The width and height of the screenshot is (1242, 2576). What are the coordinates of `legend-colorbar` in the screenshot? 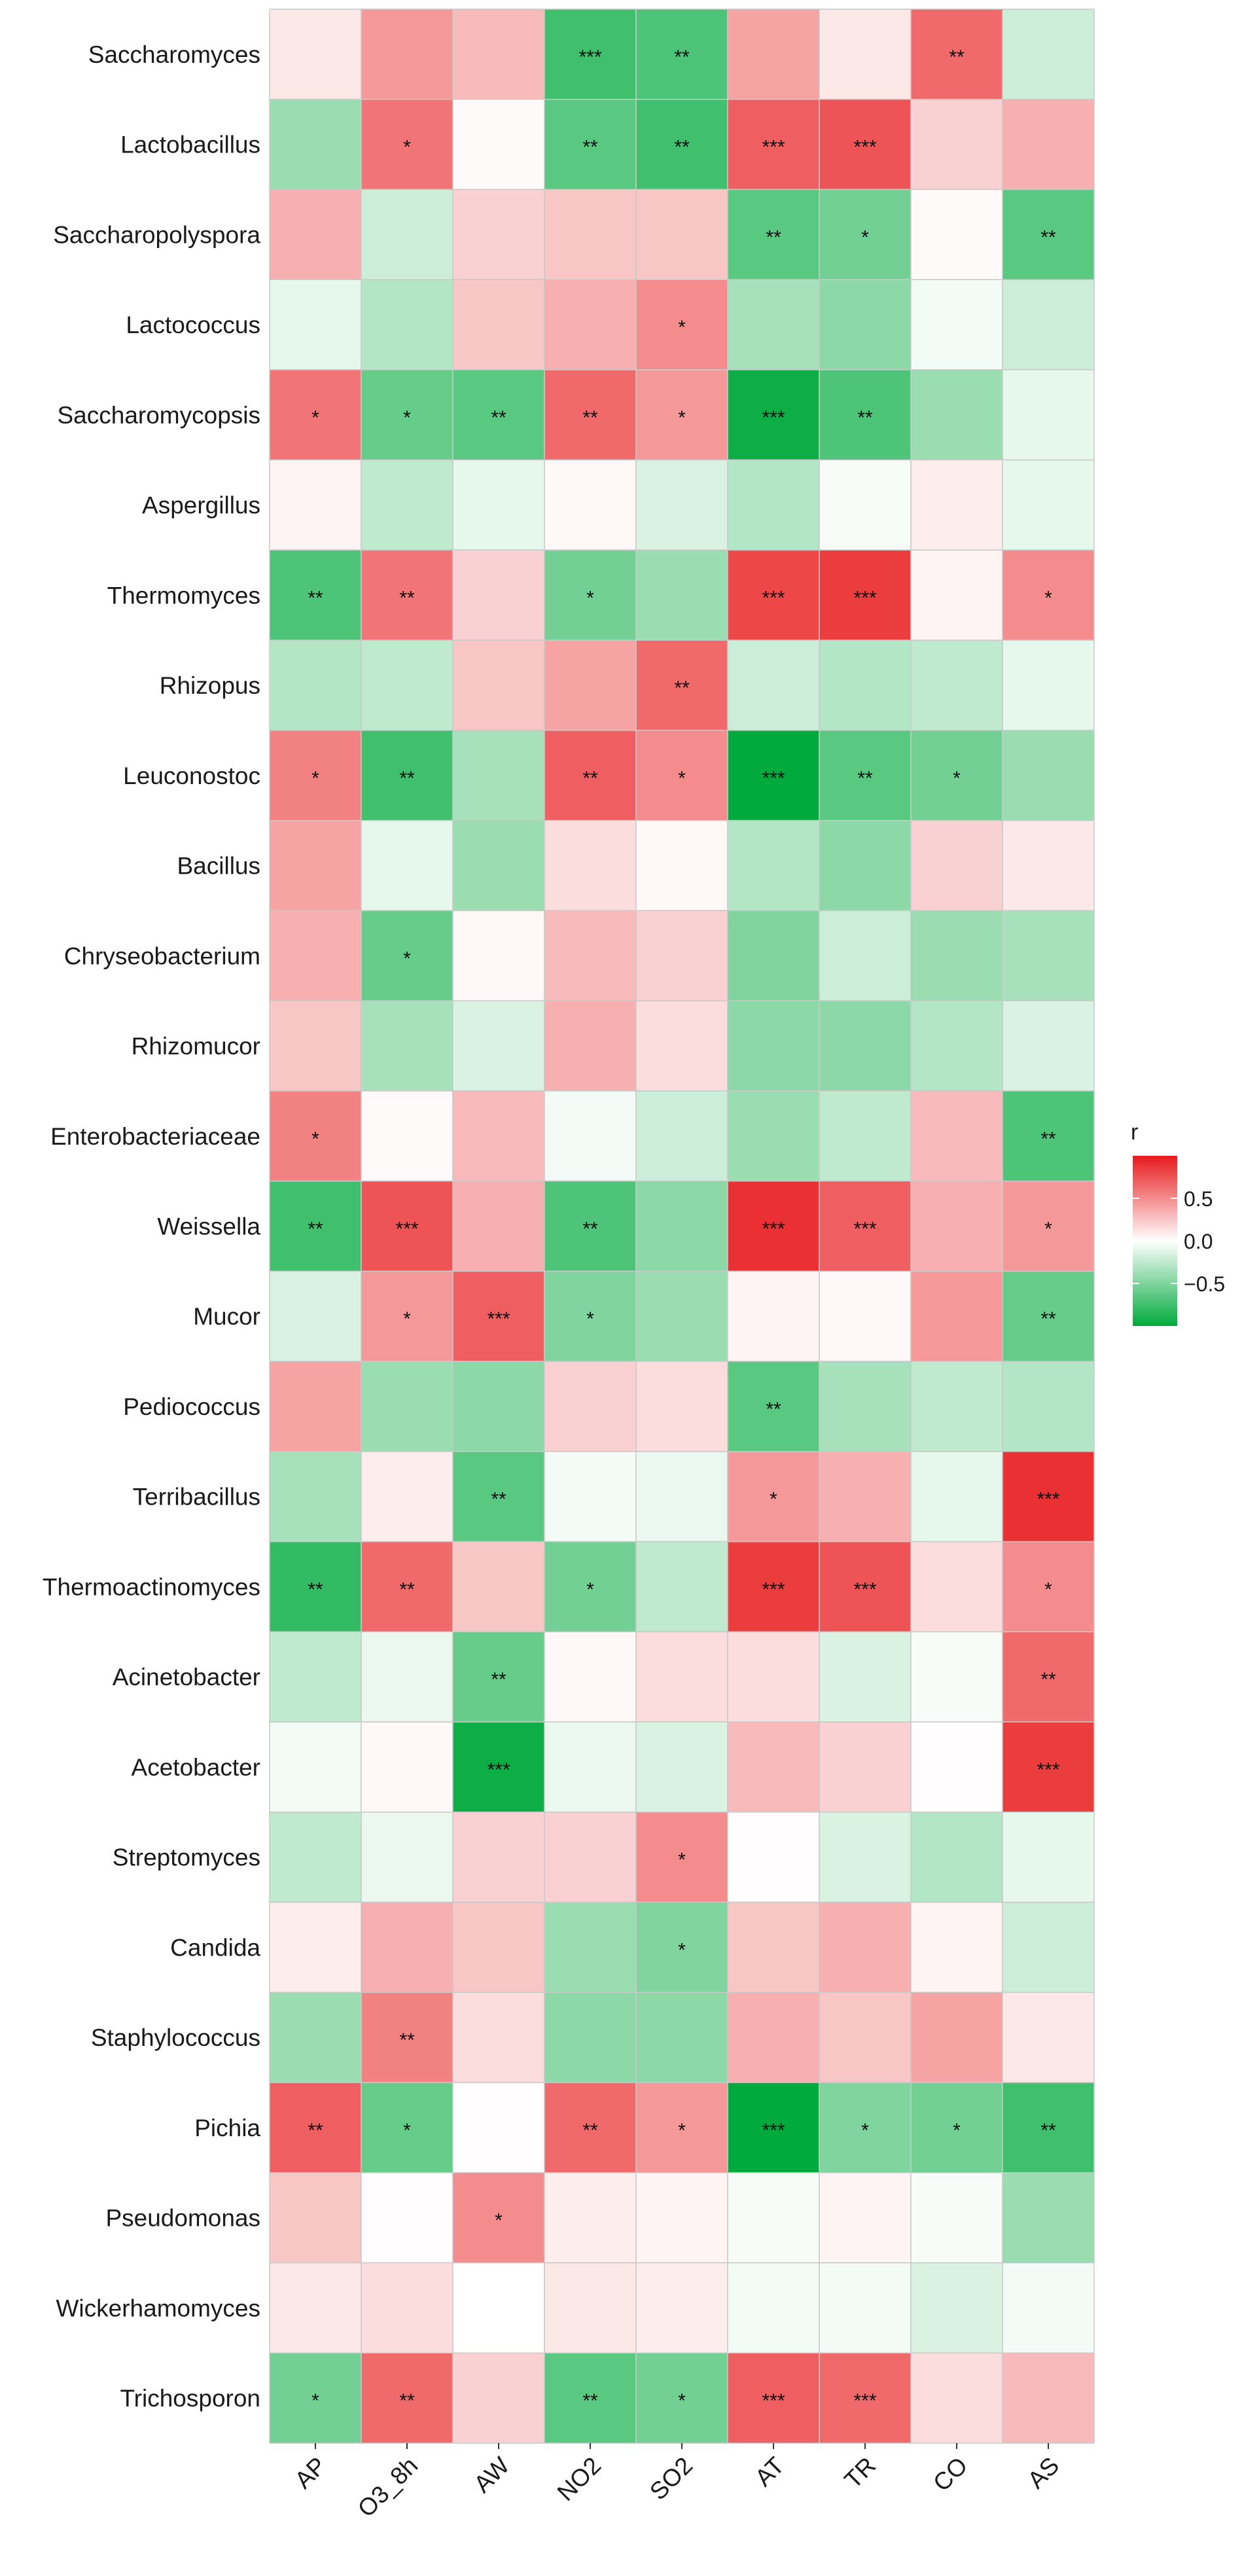 It's located at (1155, 1241).